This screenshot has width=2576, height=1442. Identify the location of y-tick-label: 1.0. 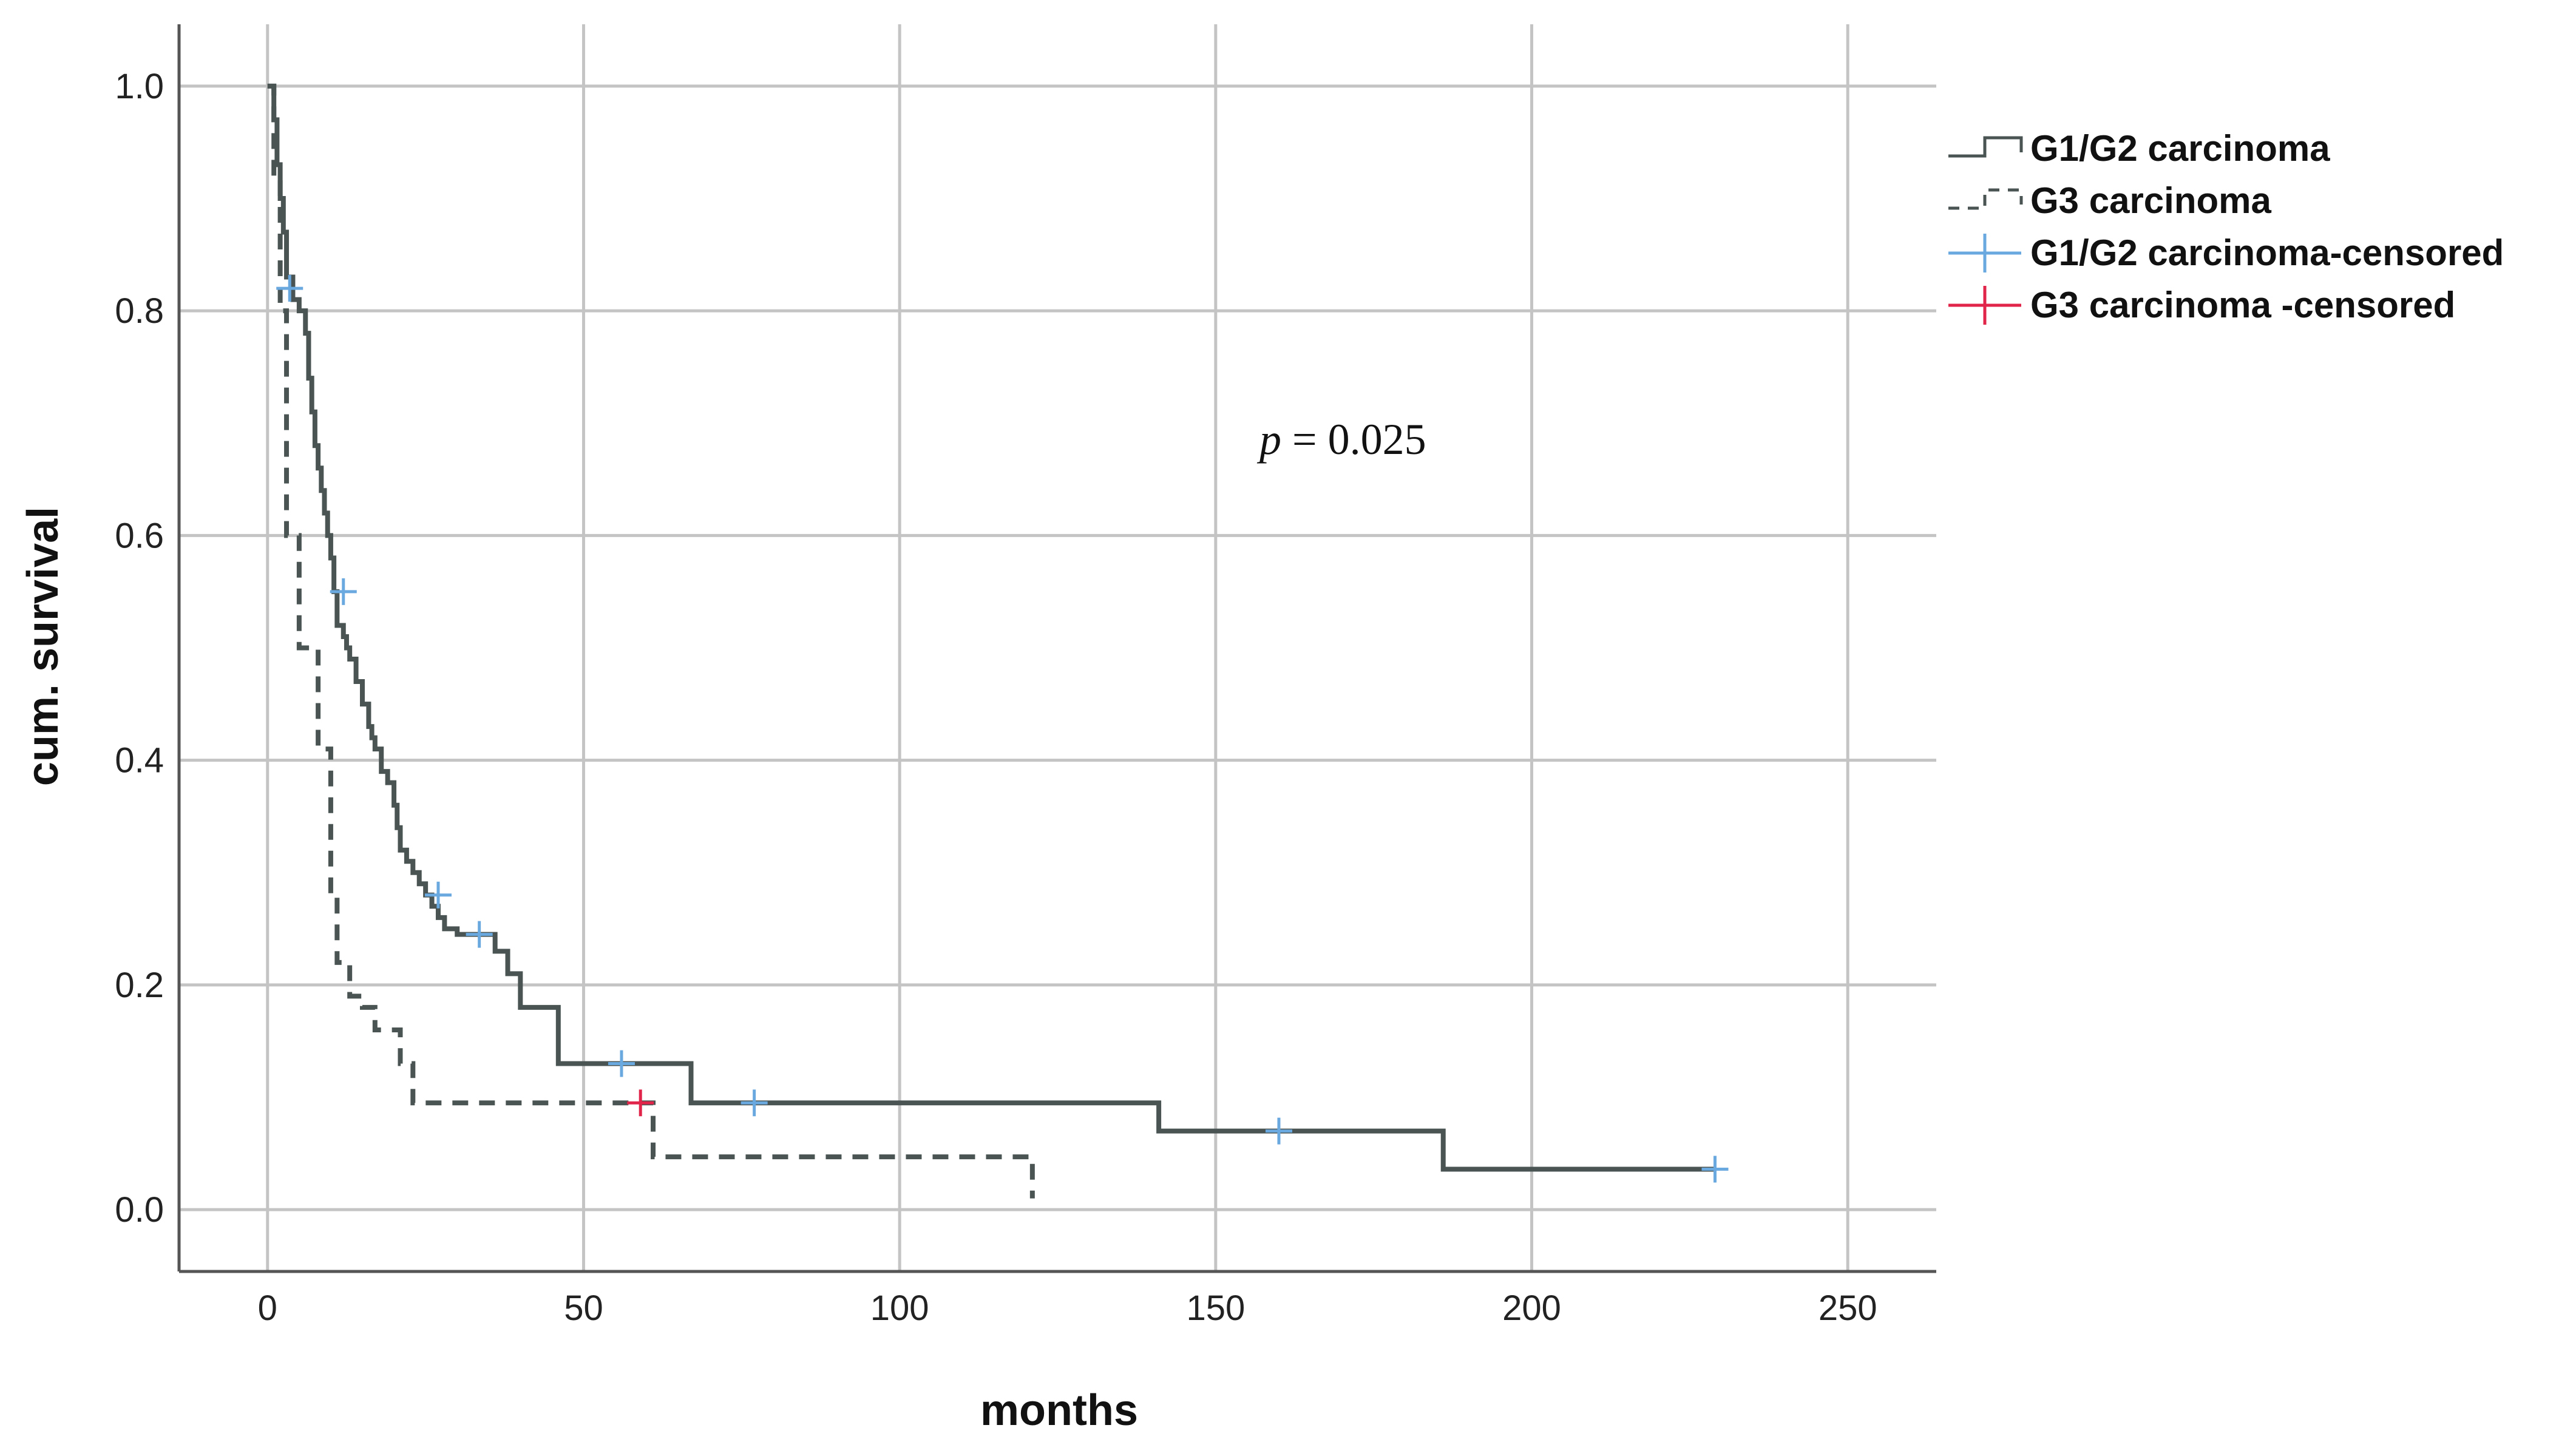
(140, 86).